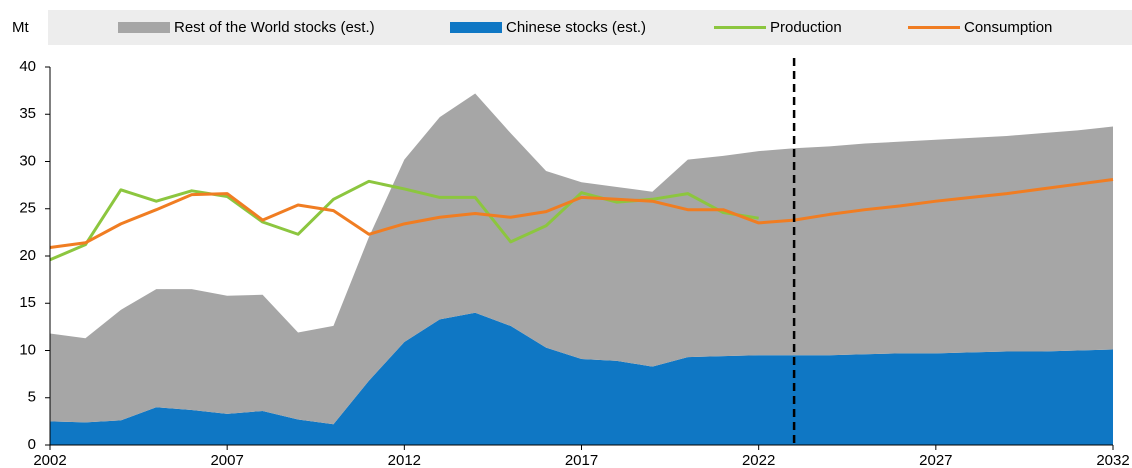 The image size is (1132, 468). What do you see at coordinates (226, 460) in the screenshot?
I see `x-tick-label: 2007` at bounding box center [226, 460].